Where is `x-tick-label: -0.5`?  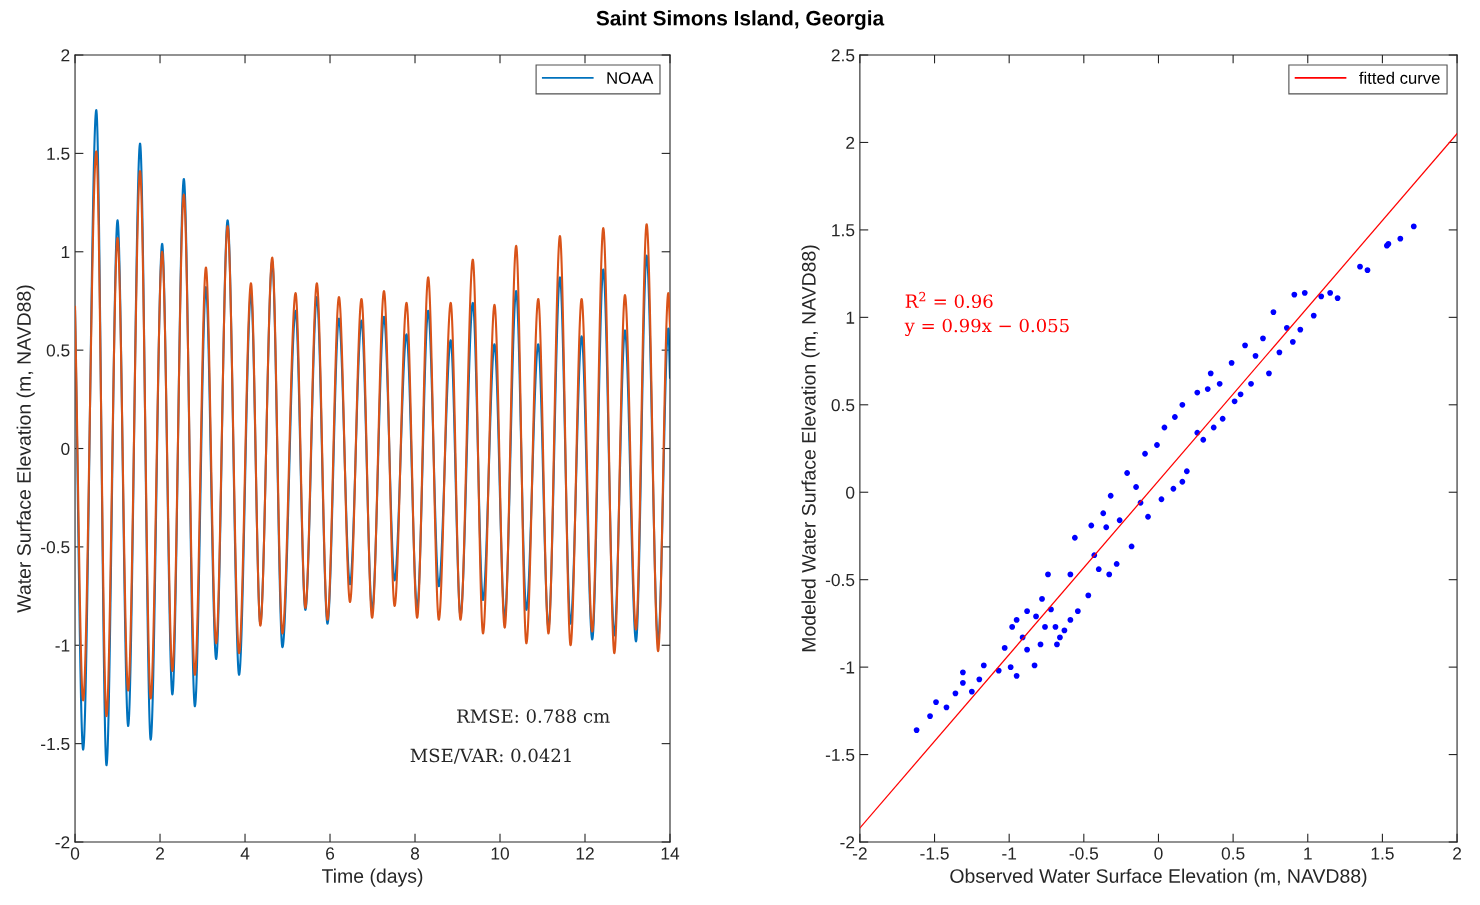
x-tick-label: -0.5 is located at coordinates (1084, 853).